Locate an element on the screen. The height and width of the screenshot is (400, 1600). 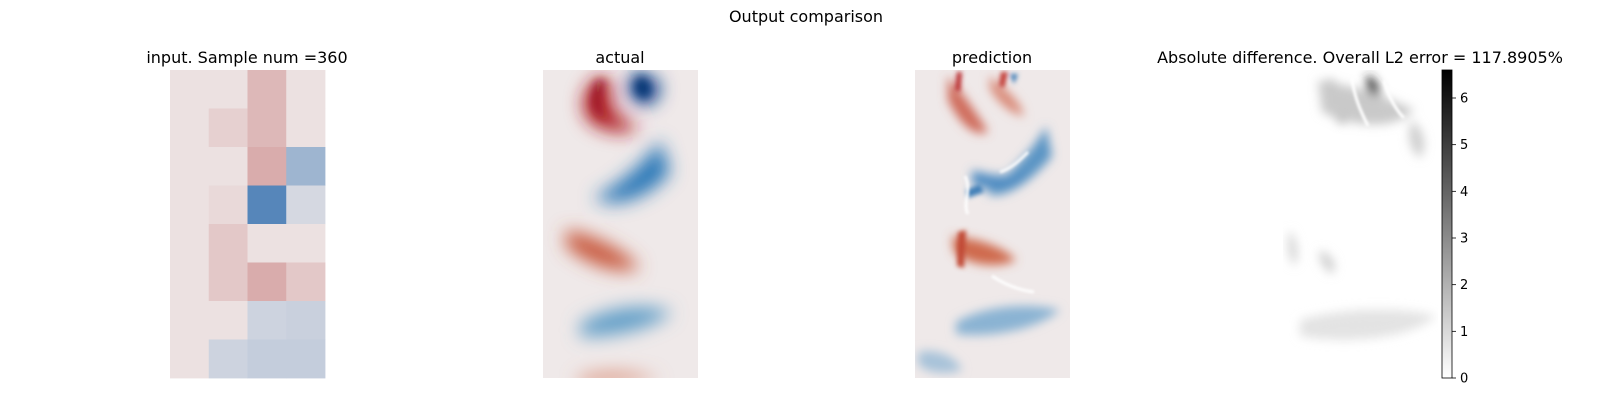
input-cell-r3-c2 is located at coordinates (267, 205).